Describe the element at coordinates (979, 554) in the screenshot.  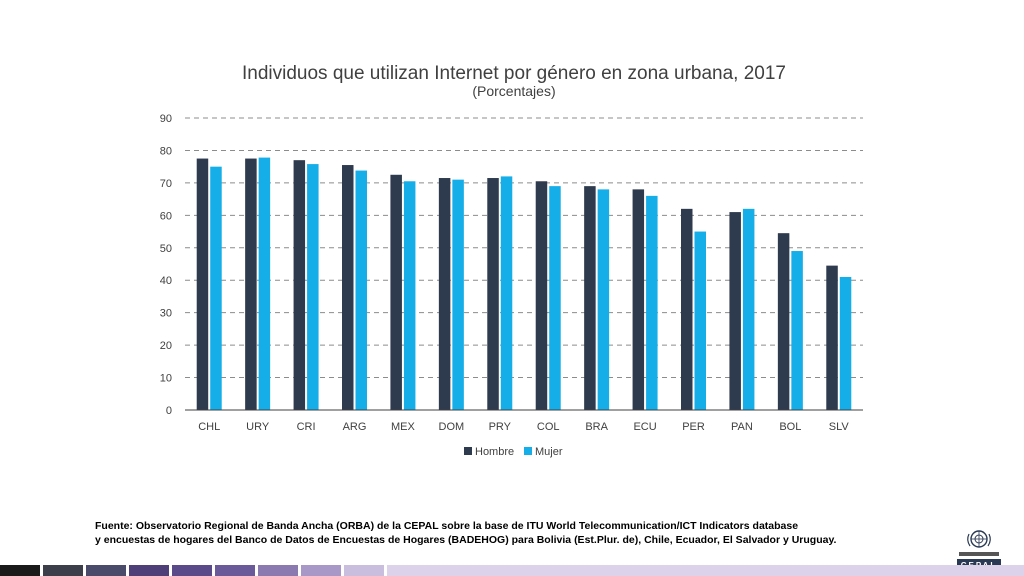
I see `logo-subtext-bar` at that location.